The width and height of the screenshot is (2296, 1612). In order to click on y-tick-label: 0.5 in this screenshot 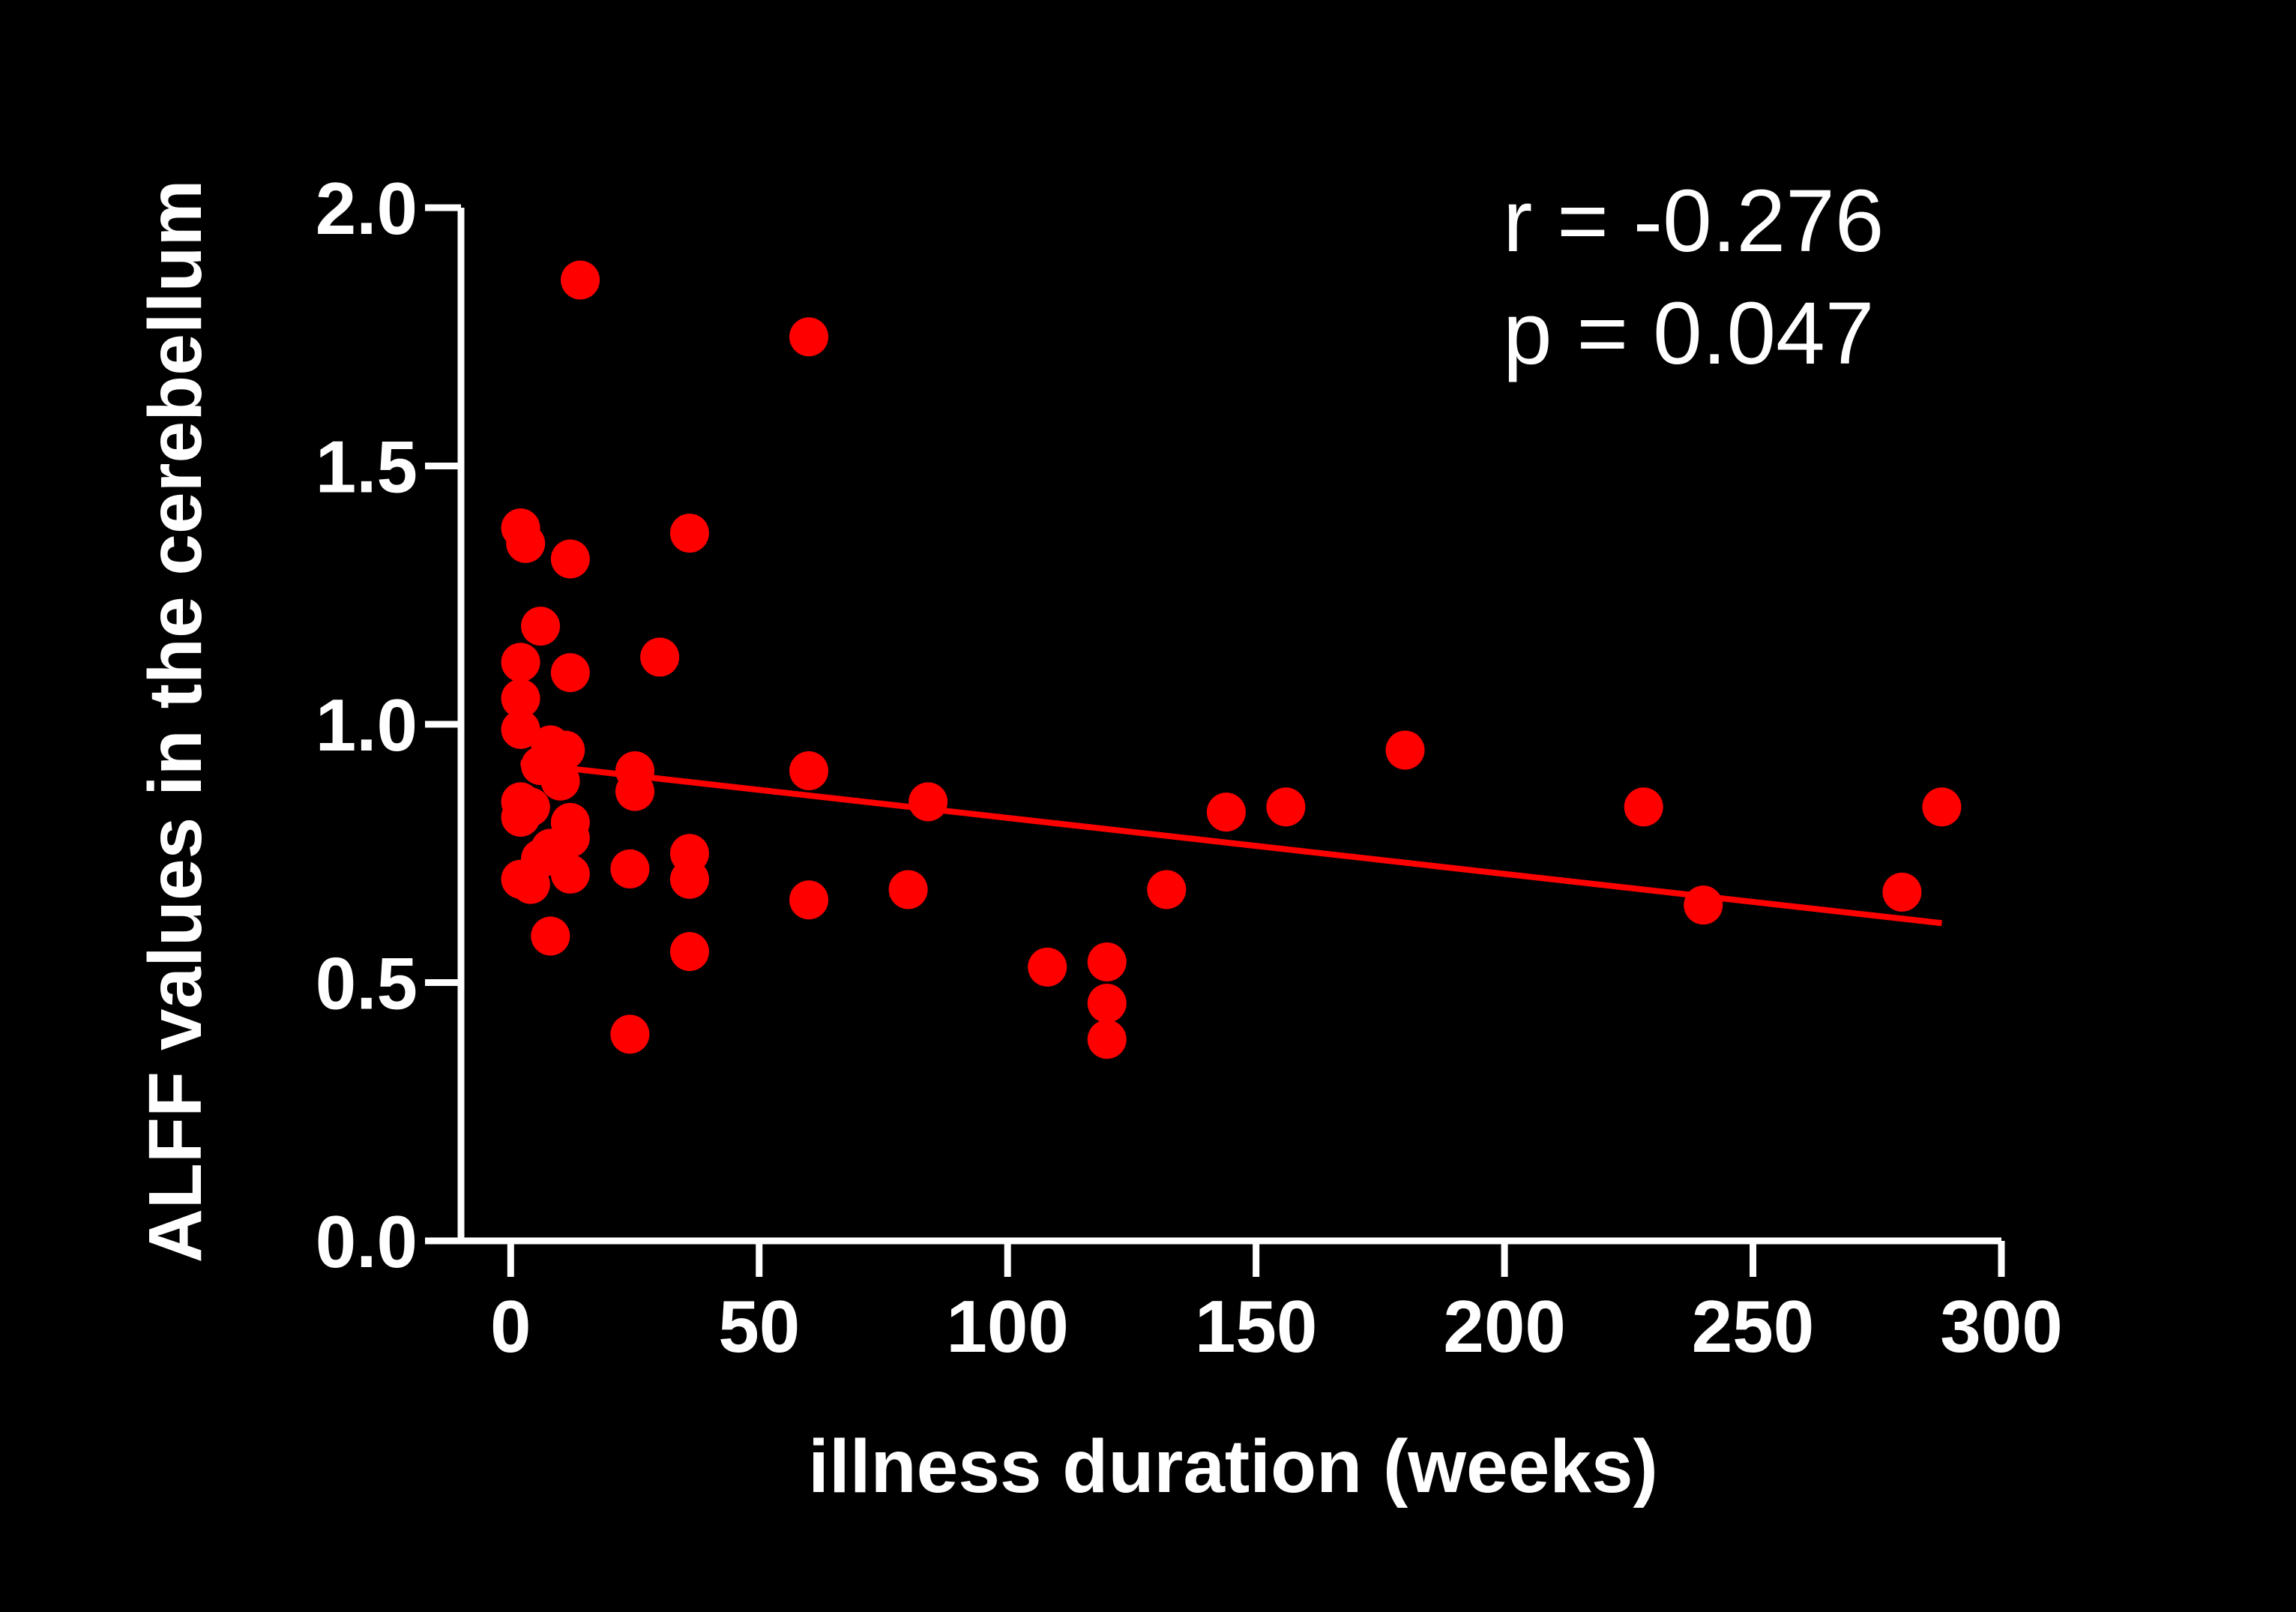, I will do `click(367, 984)`.